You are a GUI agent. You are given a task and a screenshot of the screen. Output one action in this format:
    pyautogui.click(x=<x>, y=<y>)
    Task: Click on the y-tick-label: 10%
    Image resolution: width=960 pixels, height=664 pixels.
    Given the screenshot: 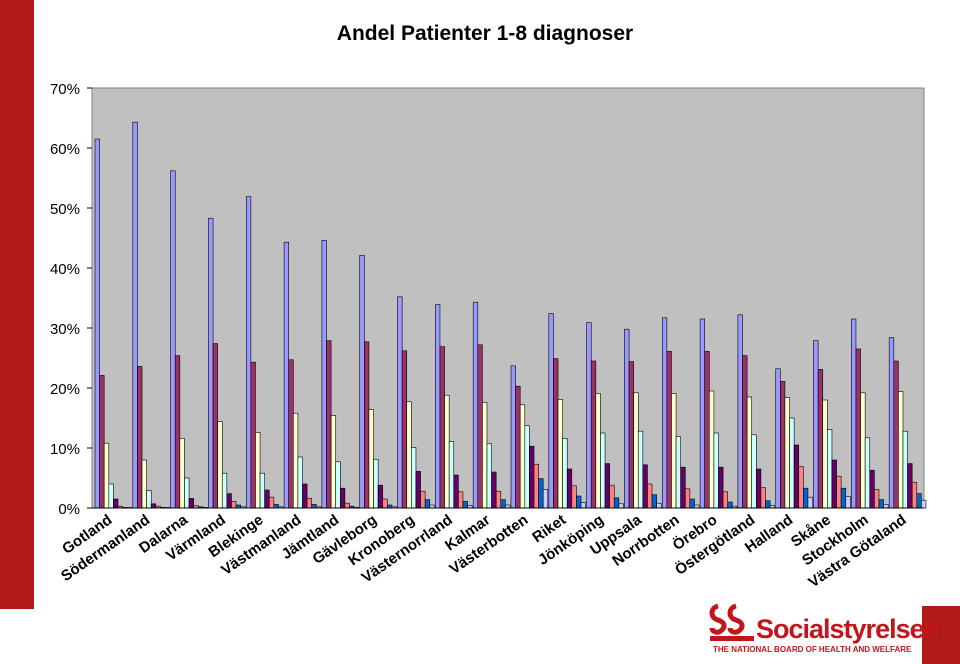 What is the action you would take?
    pyautogui.click(x=65, y=449)
    